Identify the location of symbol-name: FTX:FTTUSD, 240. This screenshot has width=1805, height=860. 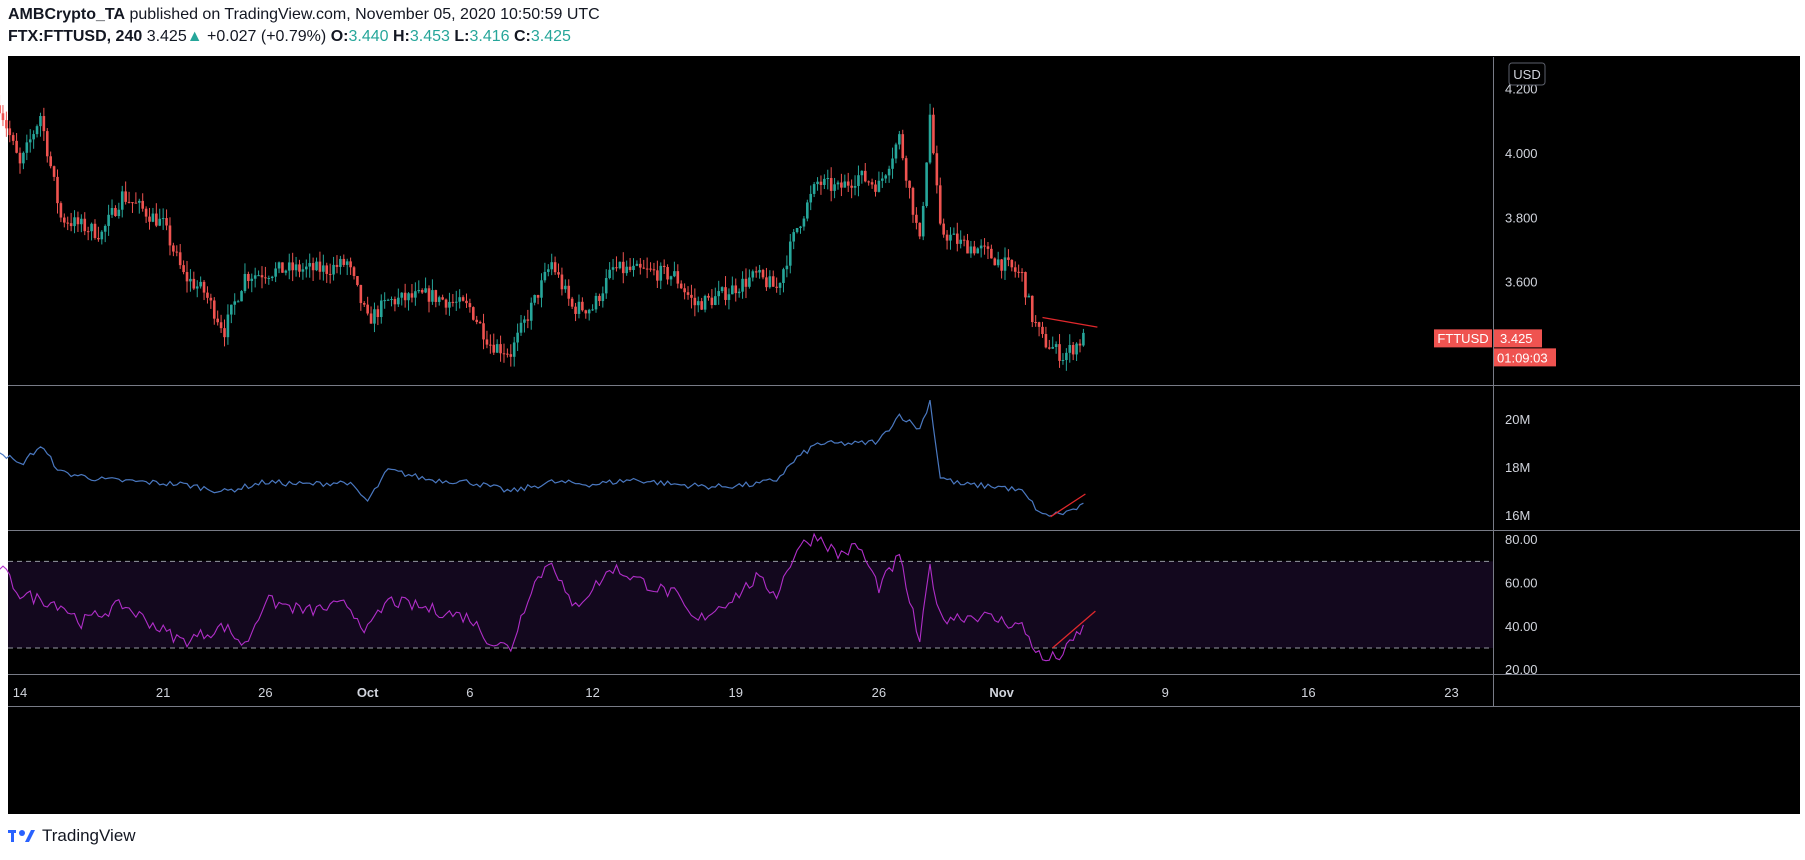
(75, 36).